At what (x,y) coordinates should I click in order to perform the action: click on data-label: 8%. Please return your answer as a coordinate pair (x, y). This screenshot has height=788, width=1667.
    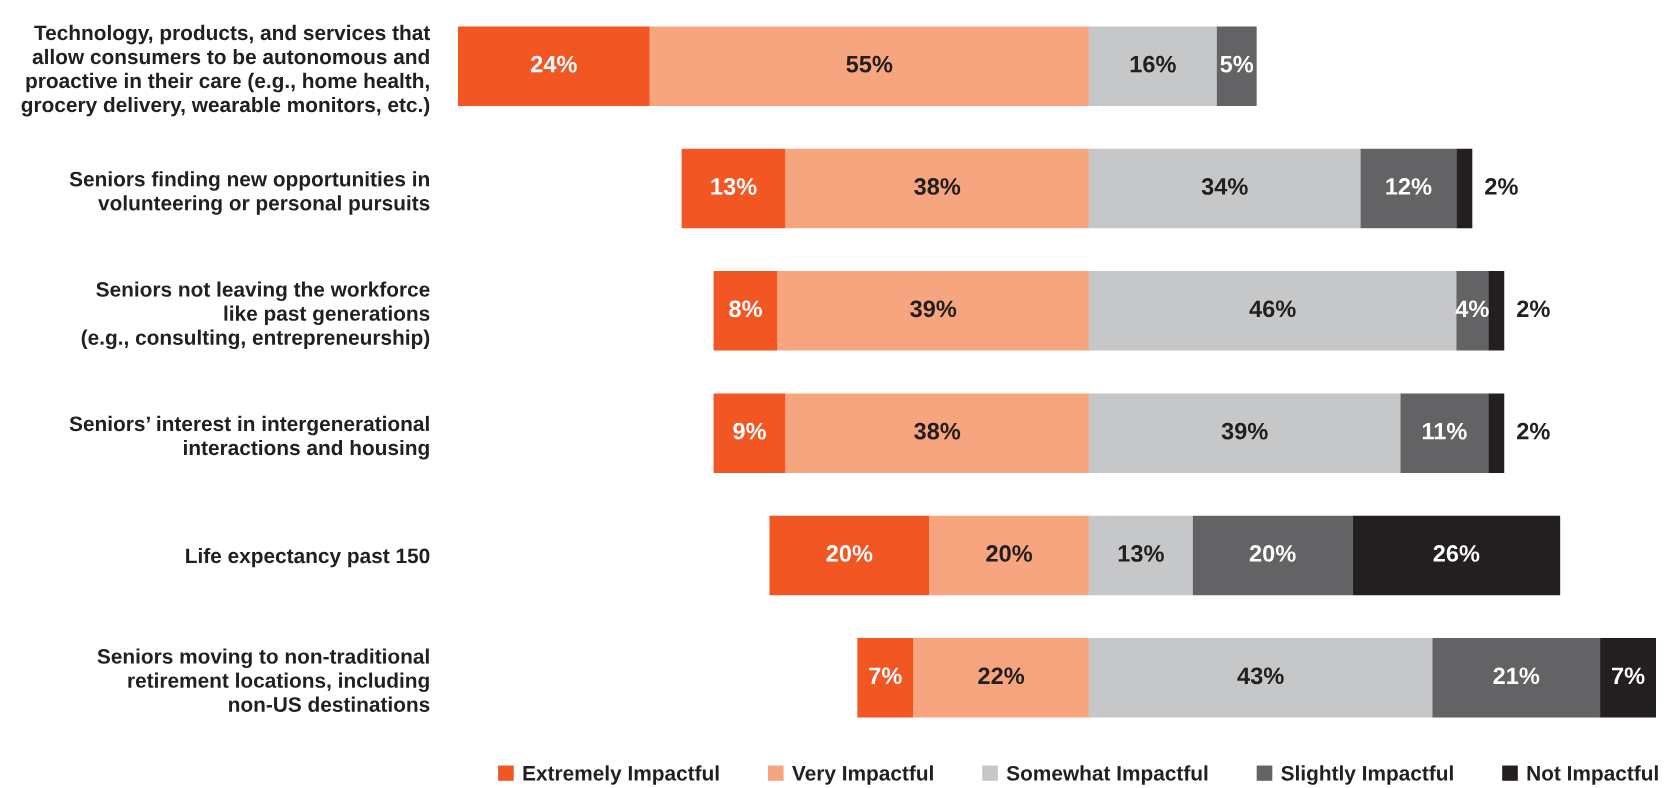
    Looking at the image, I should click on (745, 309).